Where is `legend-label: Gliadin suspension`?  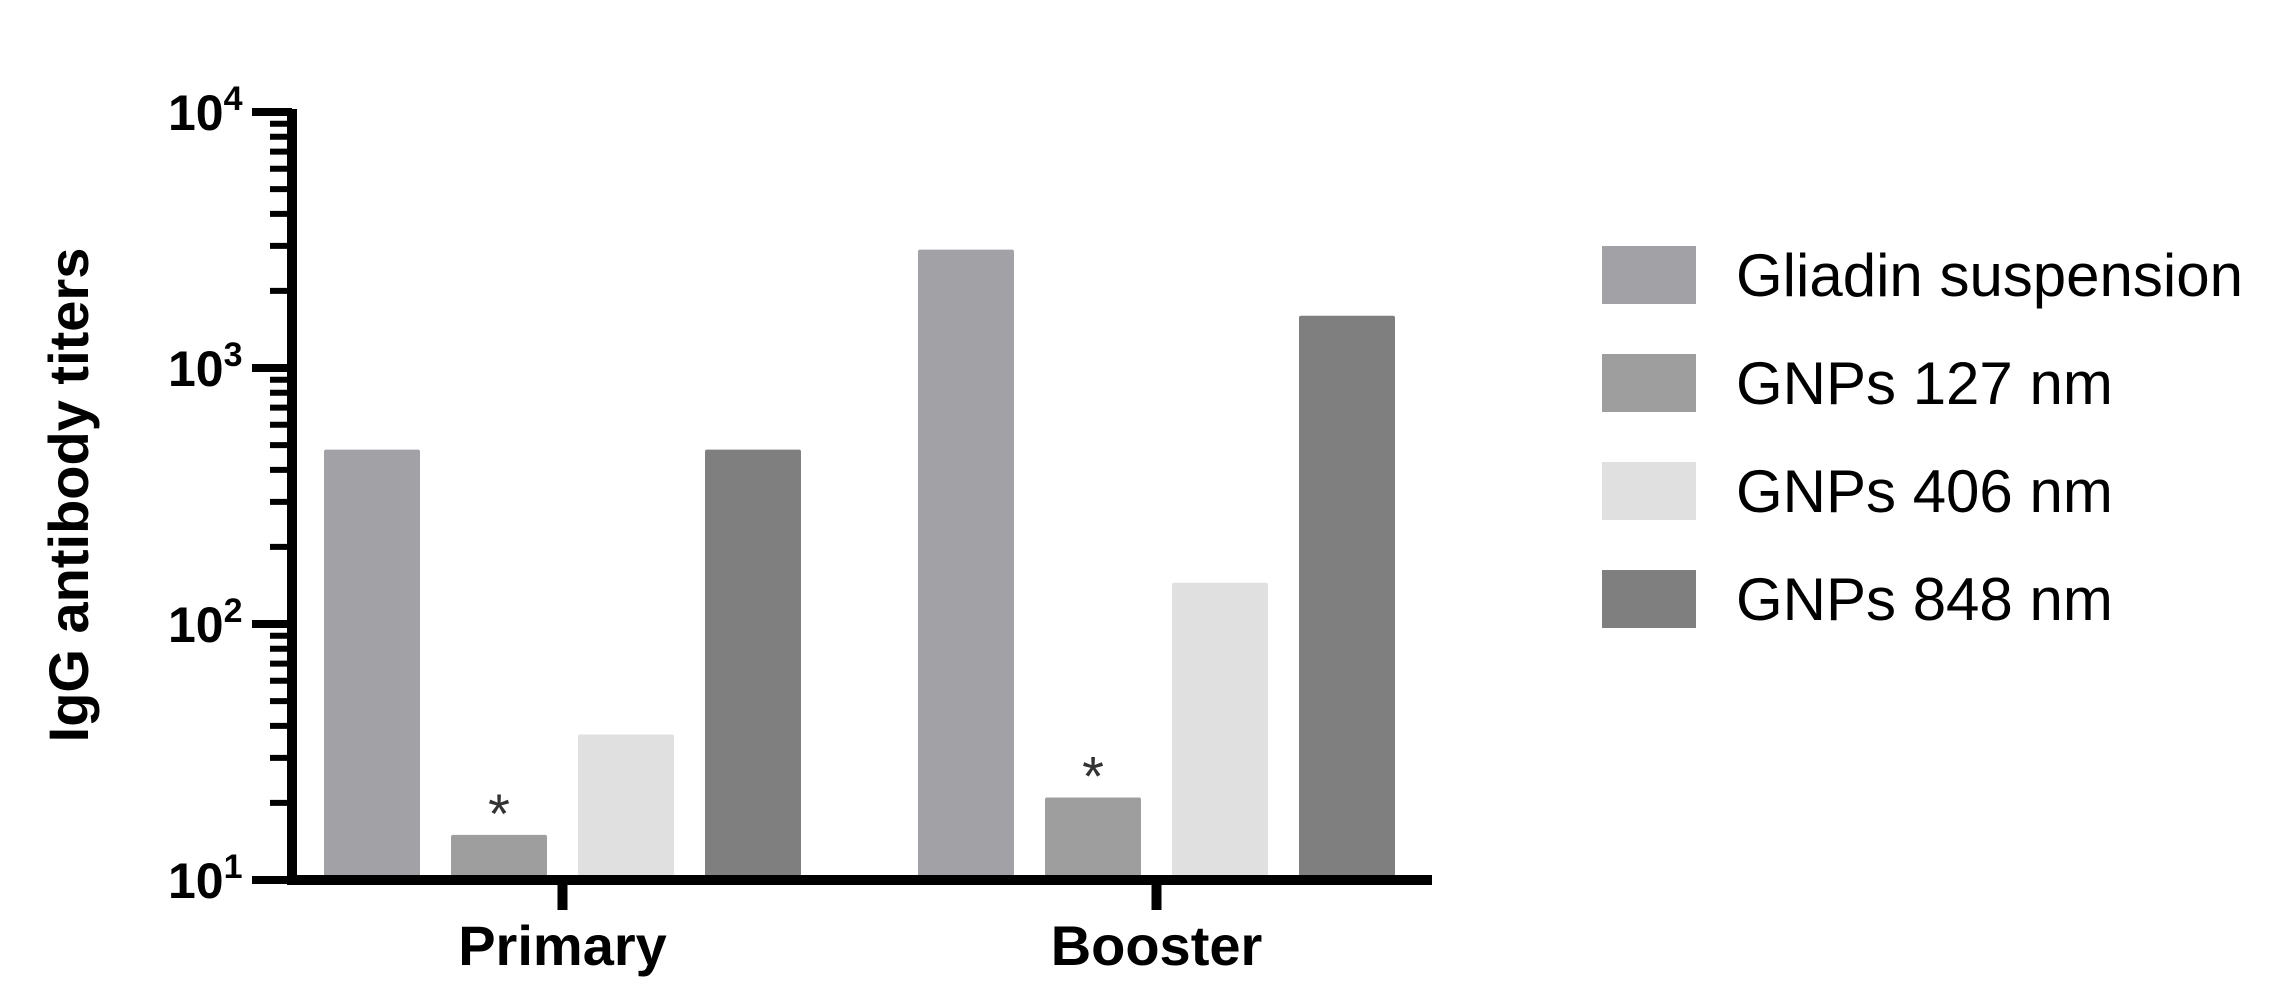 legend-label: Gliadin suspension is located at coordinates (1989, 275).